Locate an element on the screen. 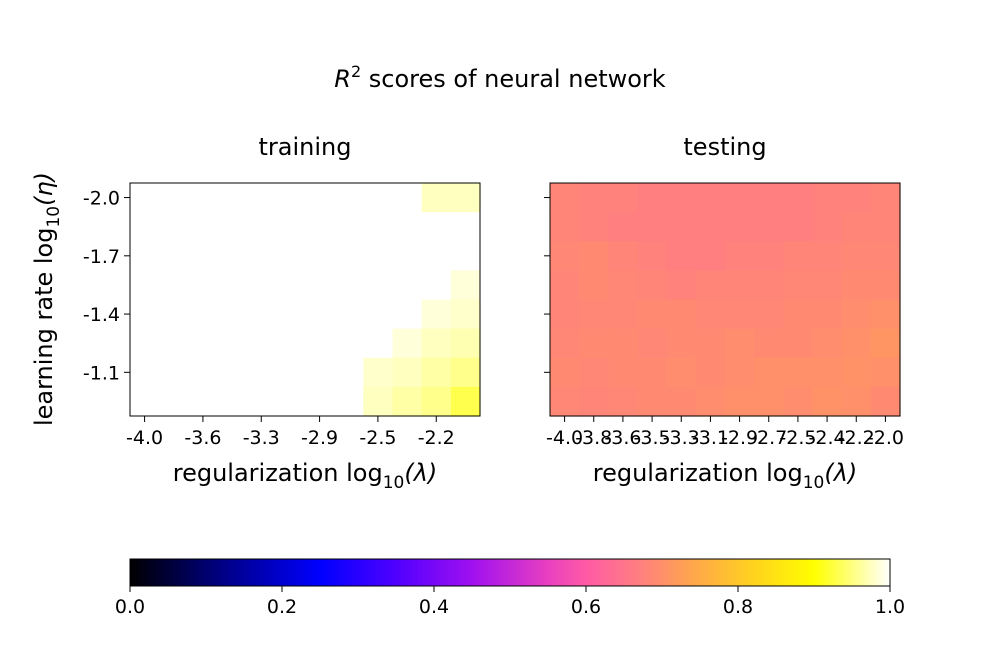 This screenshot has height=650, width=1000. training-x-ticks: -4.0 -3.6 -3.3 -2.9 -2.5 -2.2 is located at coordinates (290, 432).